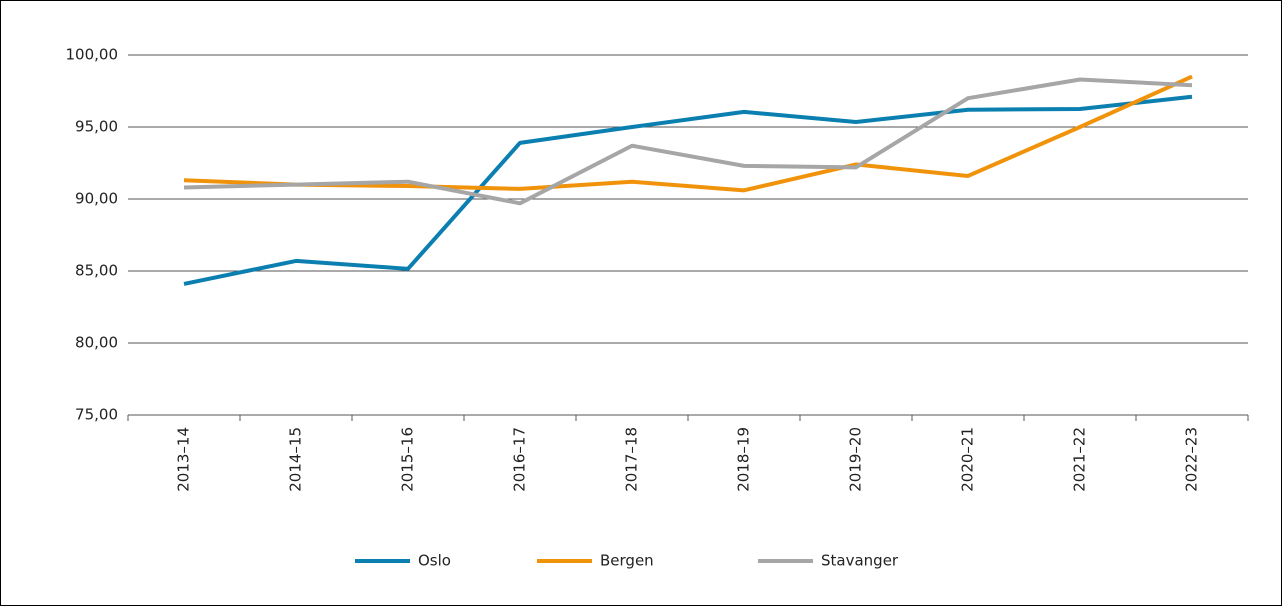 The height and width of the screenshot is (606, 1282). I want to click on x-tick-label: 2016–17, so click(520, 459).